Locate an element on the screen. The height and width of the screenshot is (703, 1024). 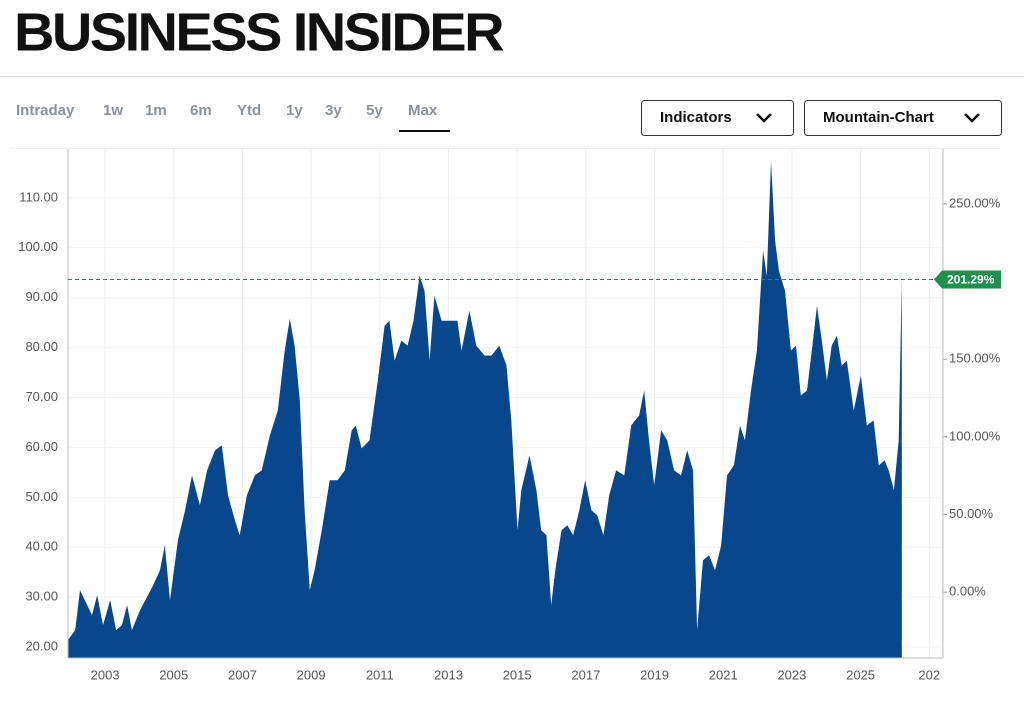
x-tick-label: 2021 is located at coordinates (723, 674).